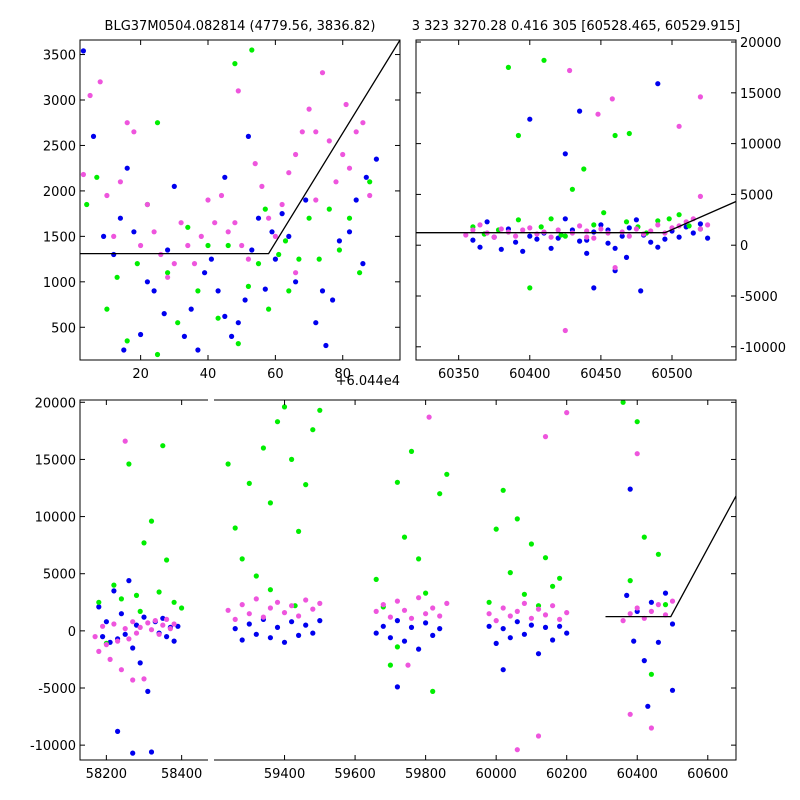 Image resolution: width=800 pixels, height=800 pixels. Describe the element at coordinates (275, 374) in the screenshot. I see `x-tick-label: 60` at that location.